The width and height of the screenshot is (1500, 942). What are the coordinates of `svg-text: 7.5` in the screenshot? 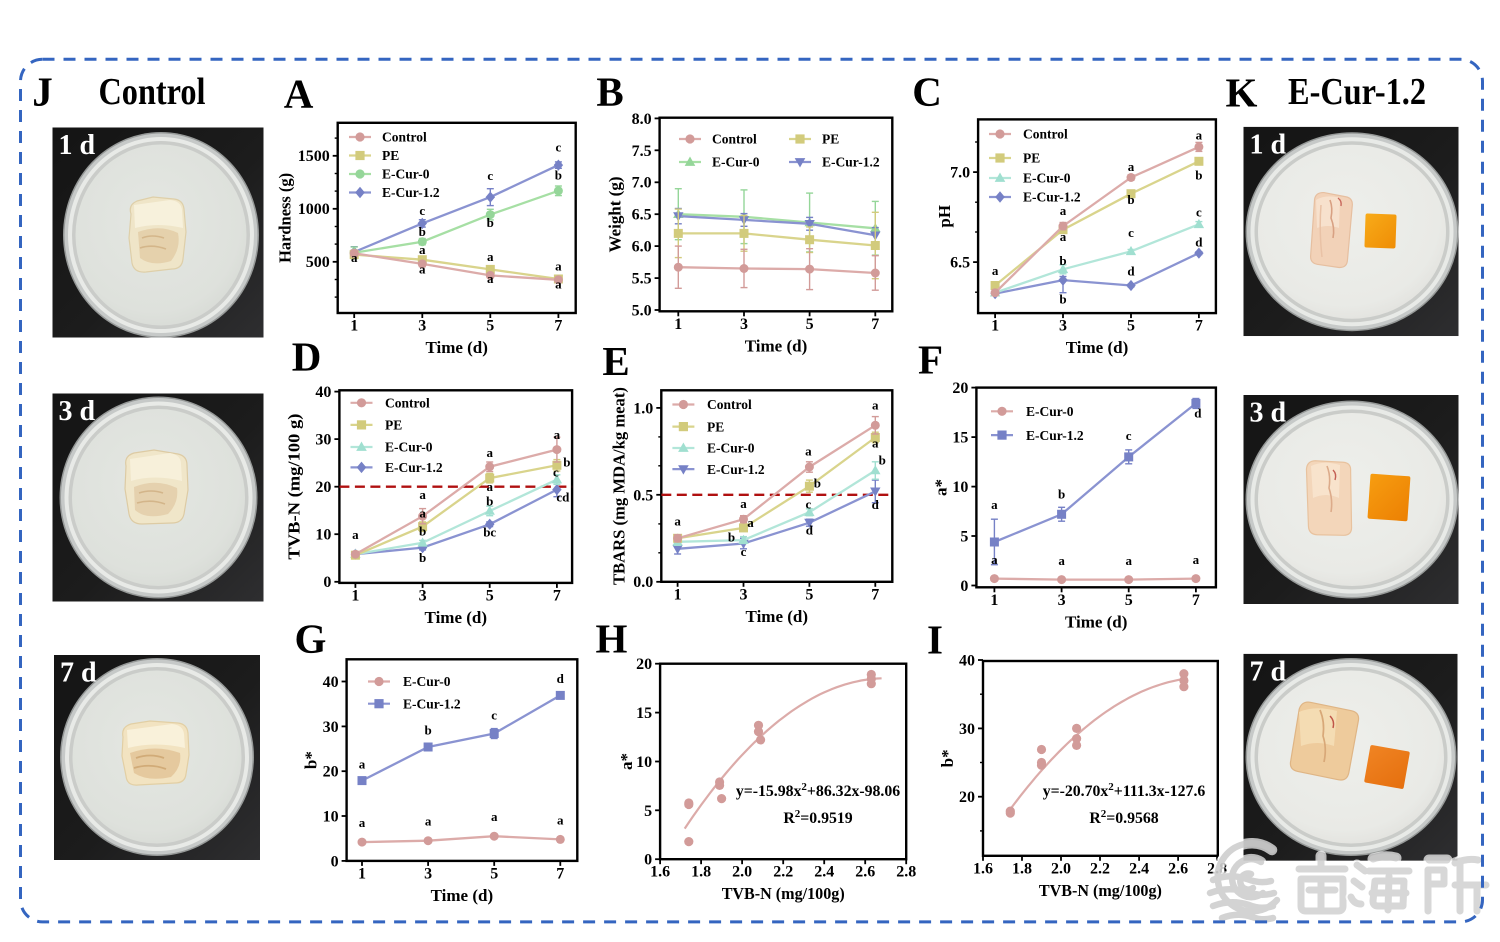 It's located at (642, 151).